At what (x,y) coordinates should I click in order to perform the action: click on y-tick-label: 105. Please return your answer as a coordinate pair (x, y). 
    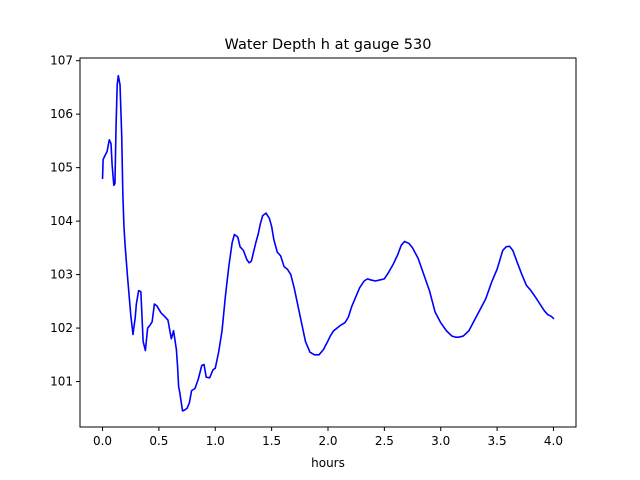
    Looking at the image, I should click on (61, 168).